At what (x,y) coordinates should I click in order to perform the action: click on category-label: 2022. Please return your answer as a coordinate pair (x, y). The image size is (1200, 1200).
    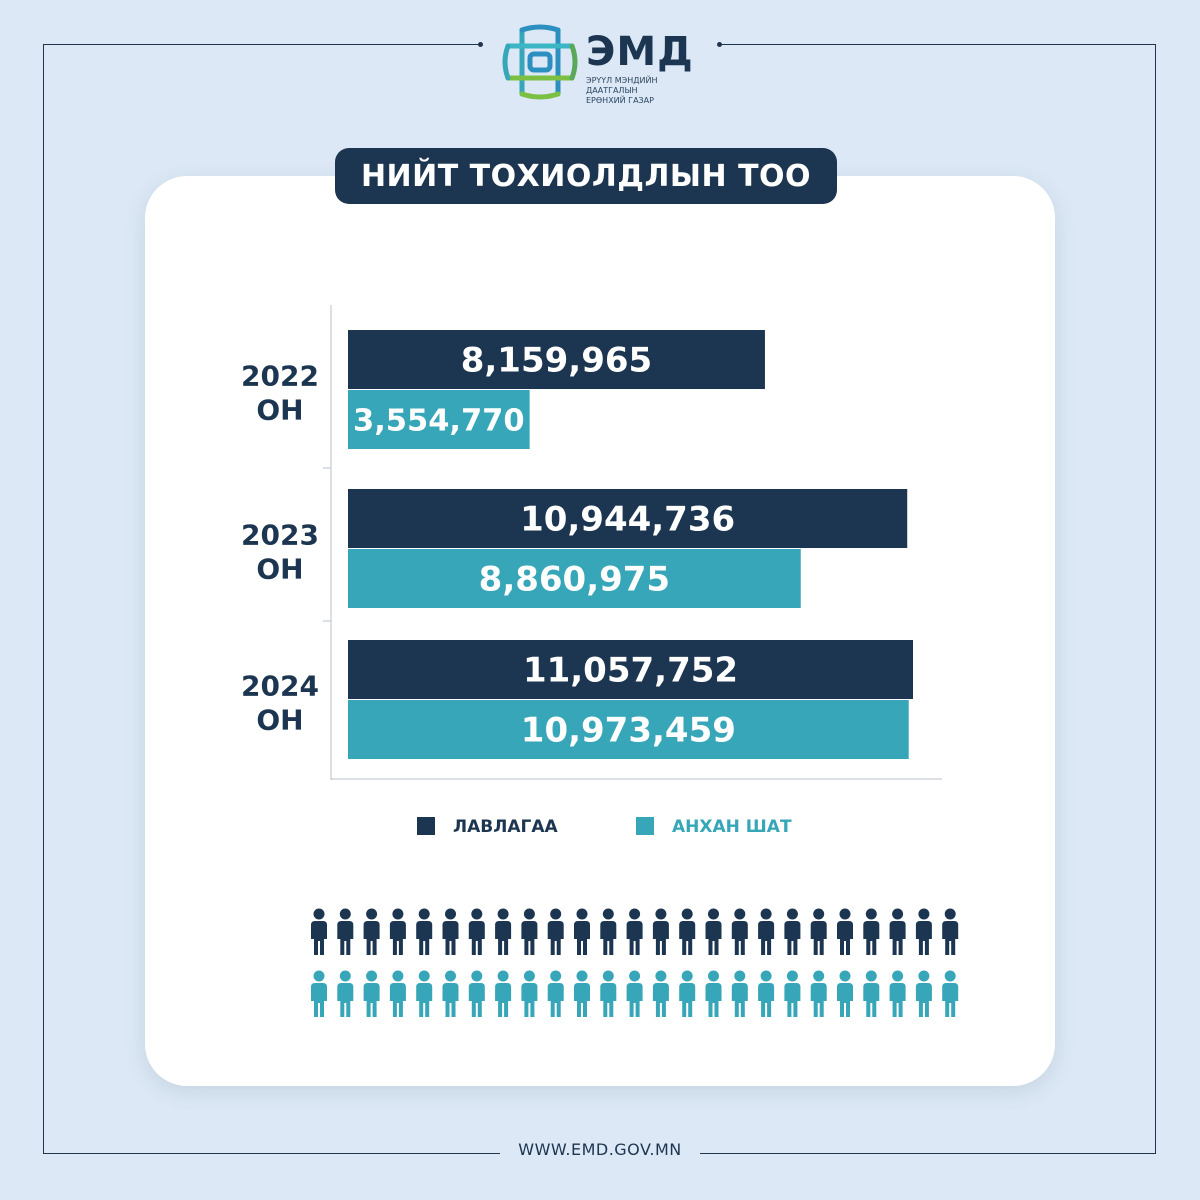
    Looking at the image, I should click on (280, 376).